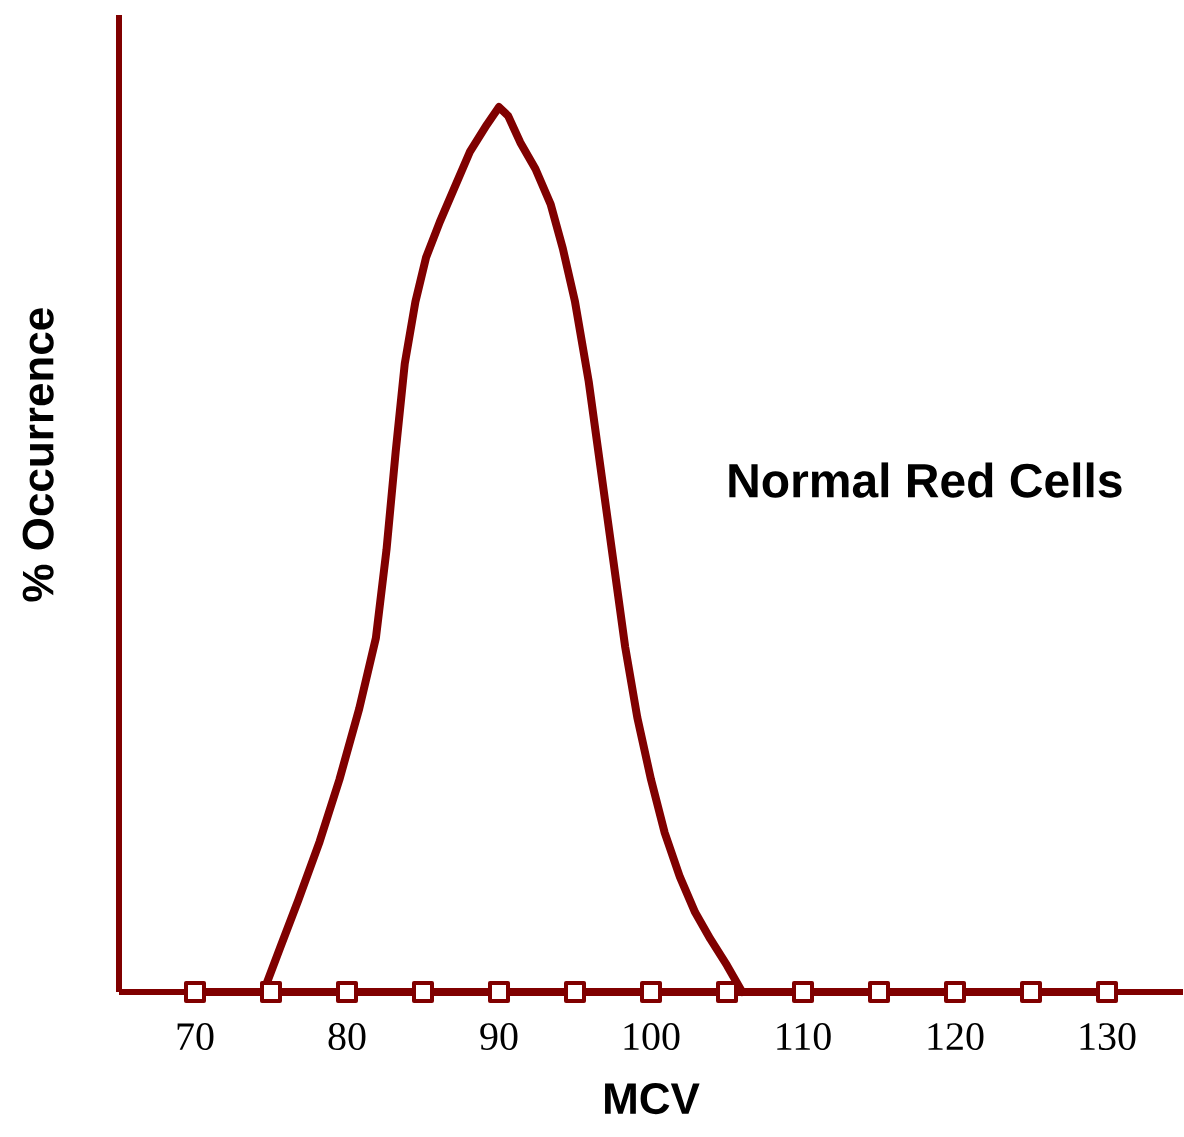 The height and width of the screenshot is (1137, 1184). Describe the element at coordinates (925, 480) in the screenshot. I see `annotation: Normal Red Cells` at that location.